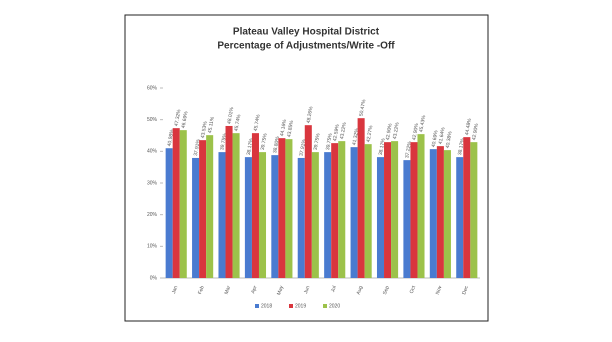 The height and width of the screenshot is (342, 612). What do you see at coordinates (178, 117) in the screenshot?
I see `data-label: 47.32%` at bounding box center [178, 117].